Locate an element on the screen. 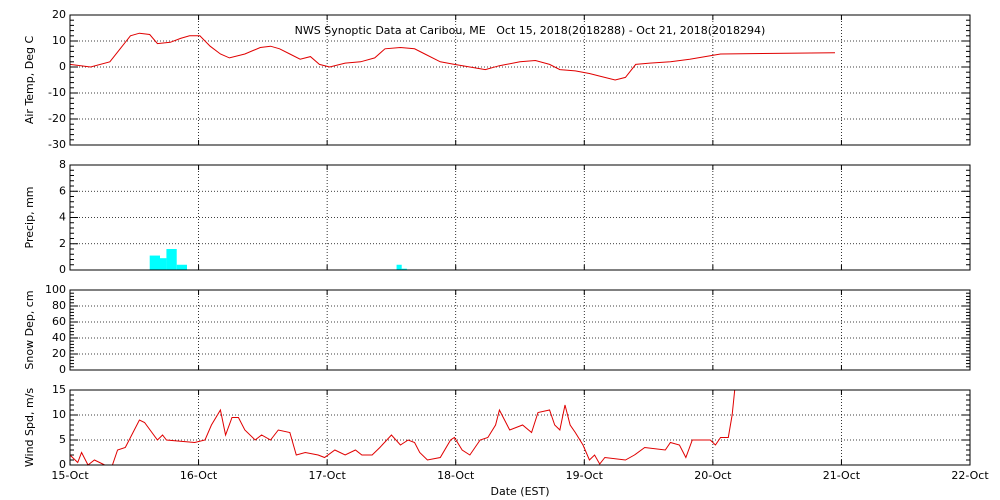 The width and height of the screenshot is (1000, 500). x-tick-label: 15-Oct is located at coordinates (70, 475).